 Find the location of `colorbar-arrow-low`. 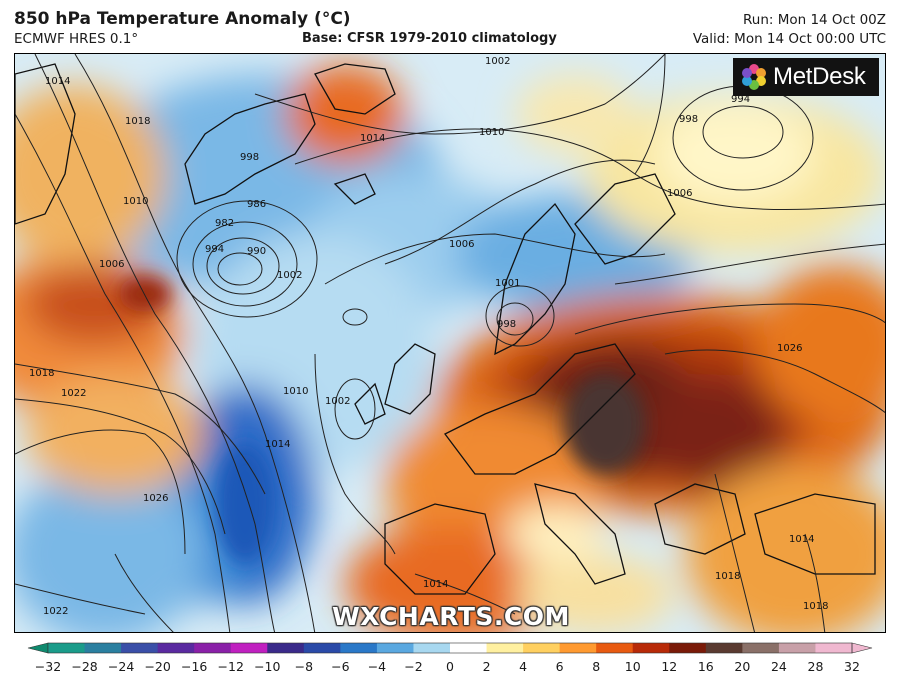

colorbar-arrow-low is located at coordinates (38, 648).